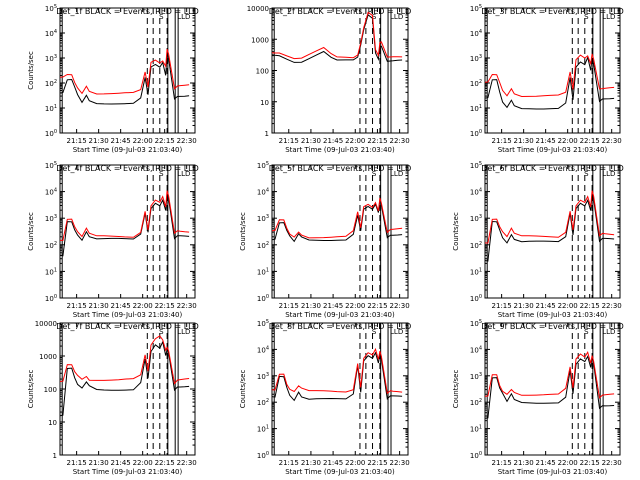 Image resolution: width=640 pixels, height=480 pixels. I want to click on y-tick-label: 10000, so click(46, 324).